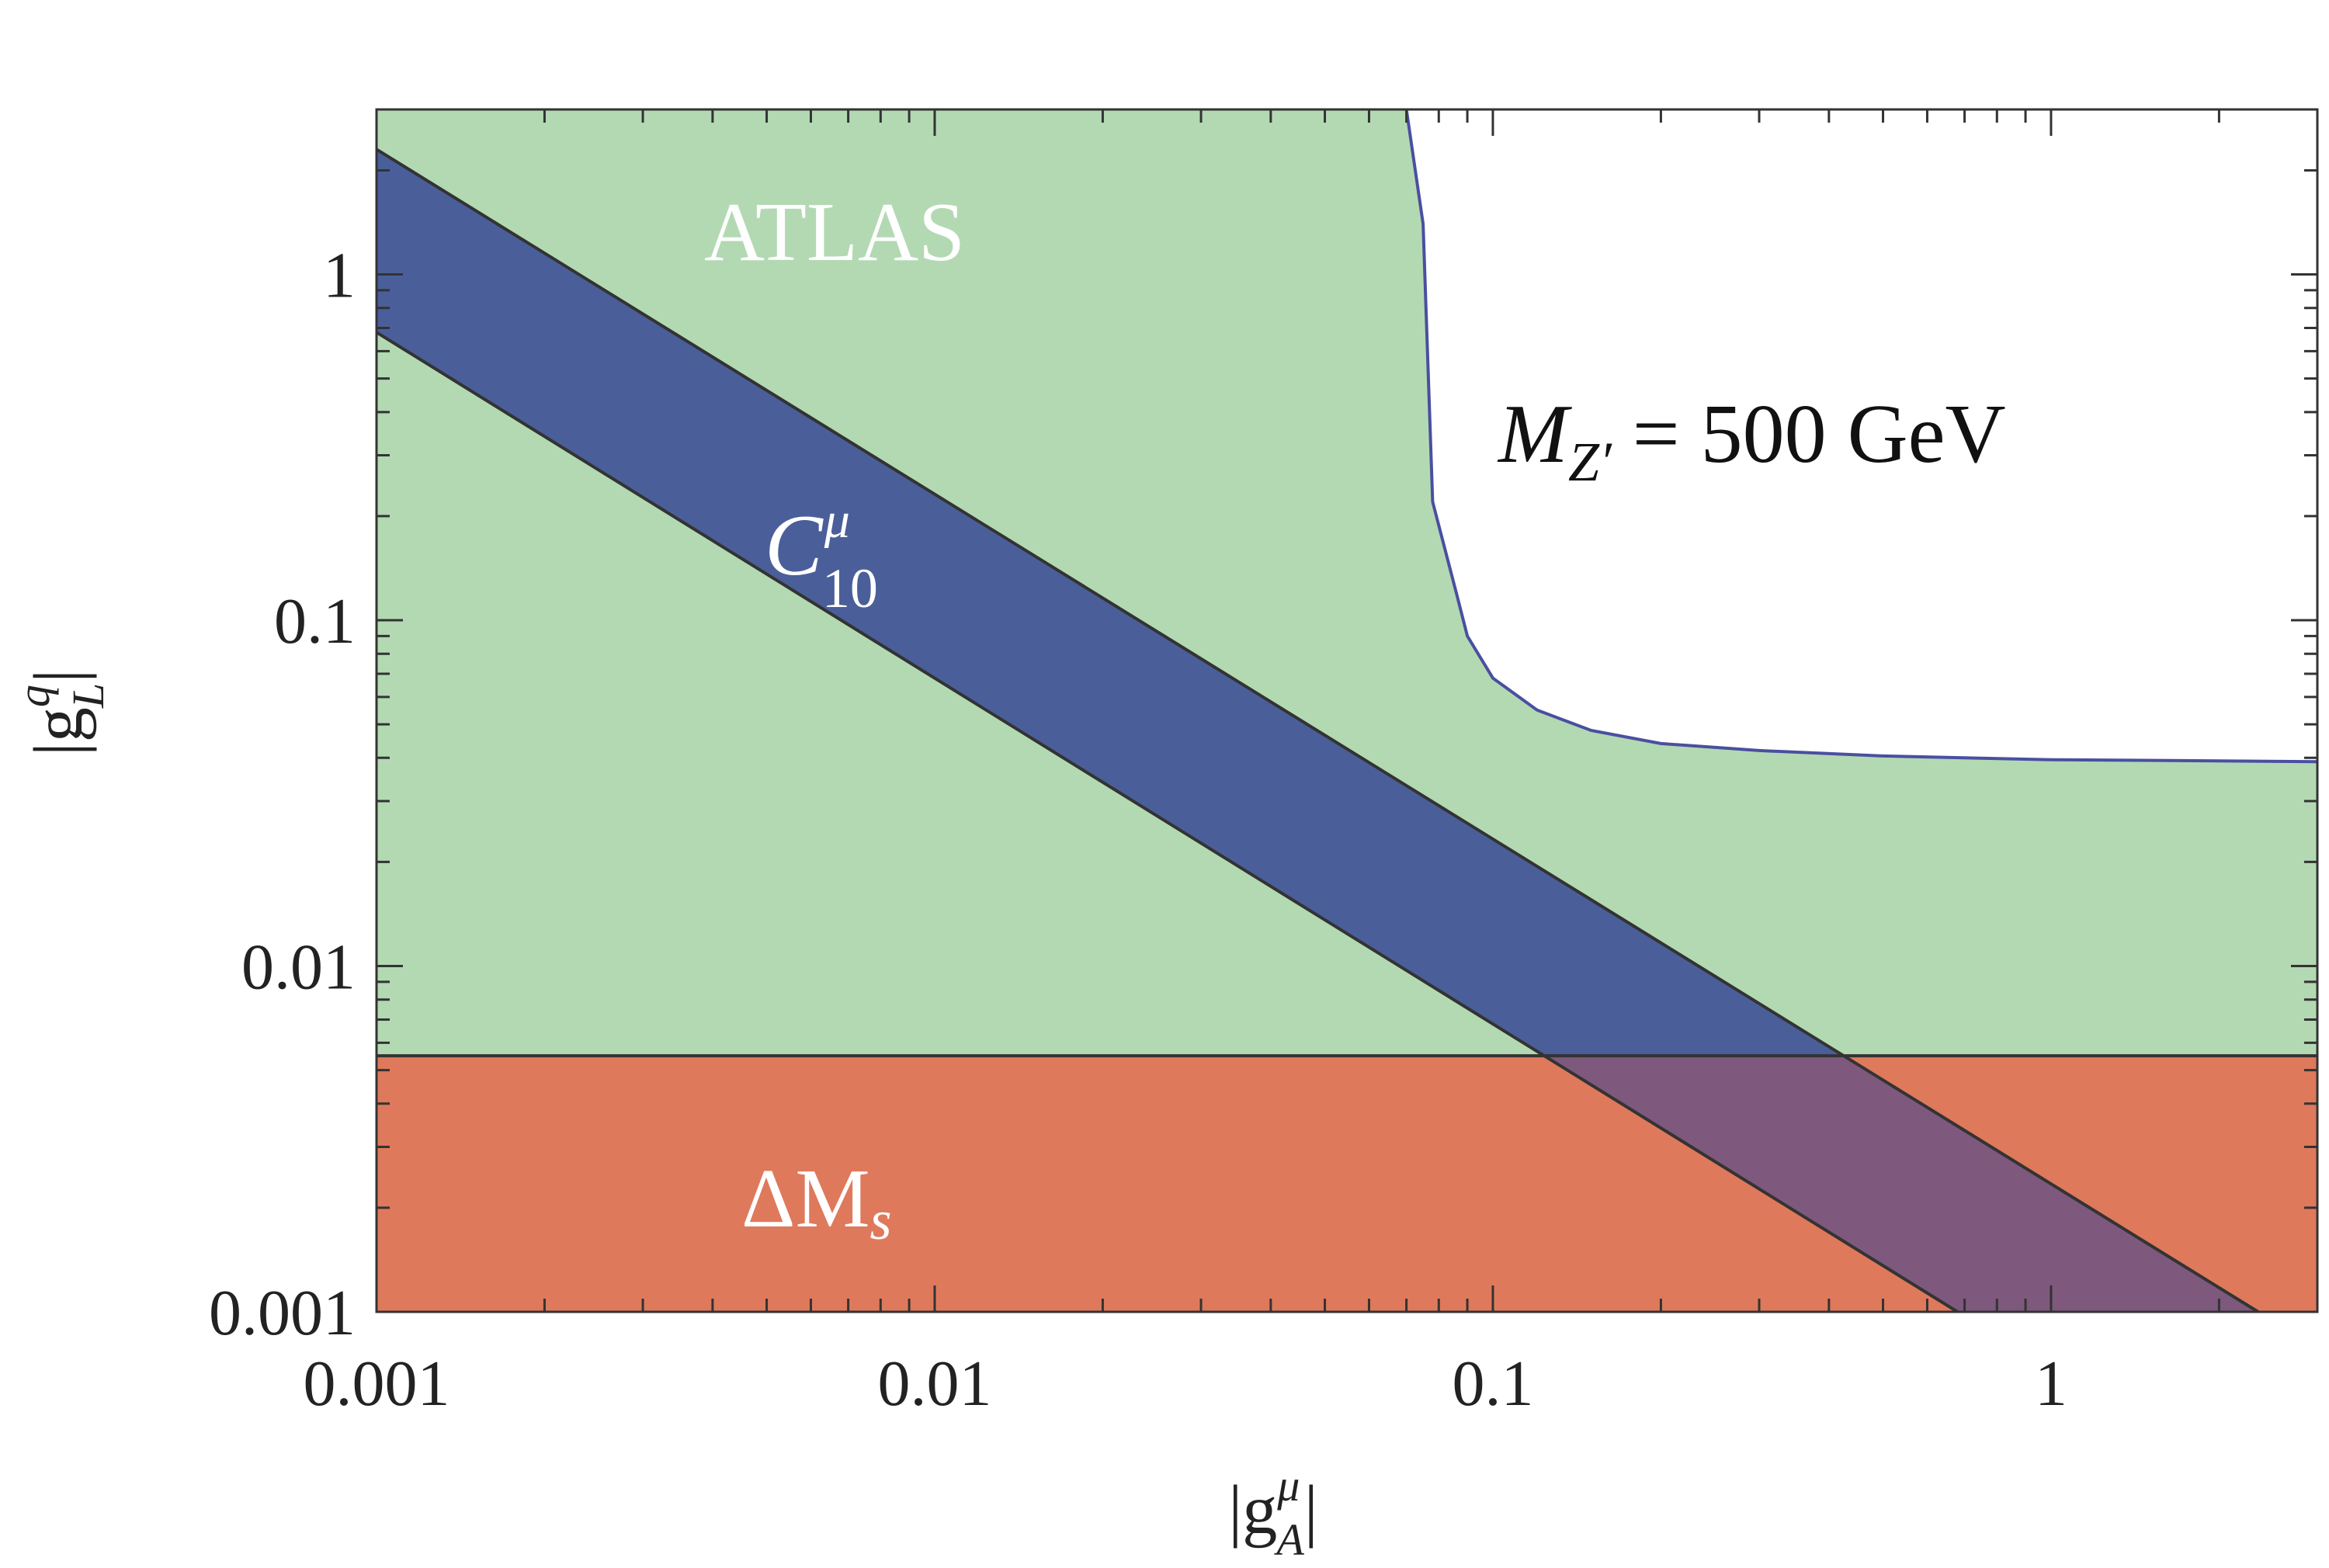 This screenshot has width=2329, height=1568. Describe the element at coordinates (377, 1384) in the screenshot. I see `x-tick-label: 0.001` at that location.